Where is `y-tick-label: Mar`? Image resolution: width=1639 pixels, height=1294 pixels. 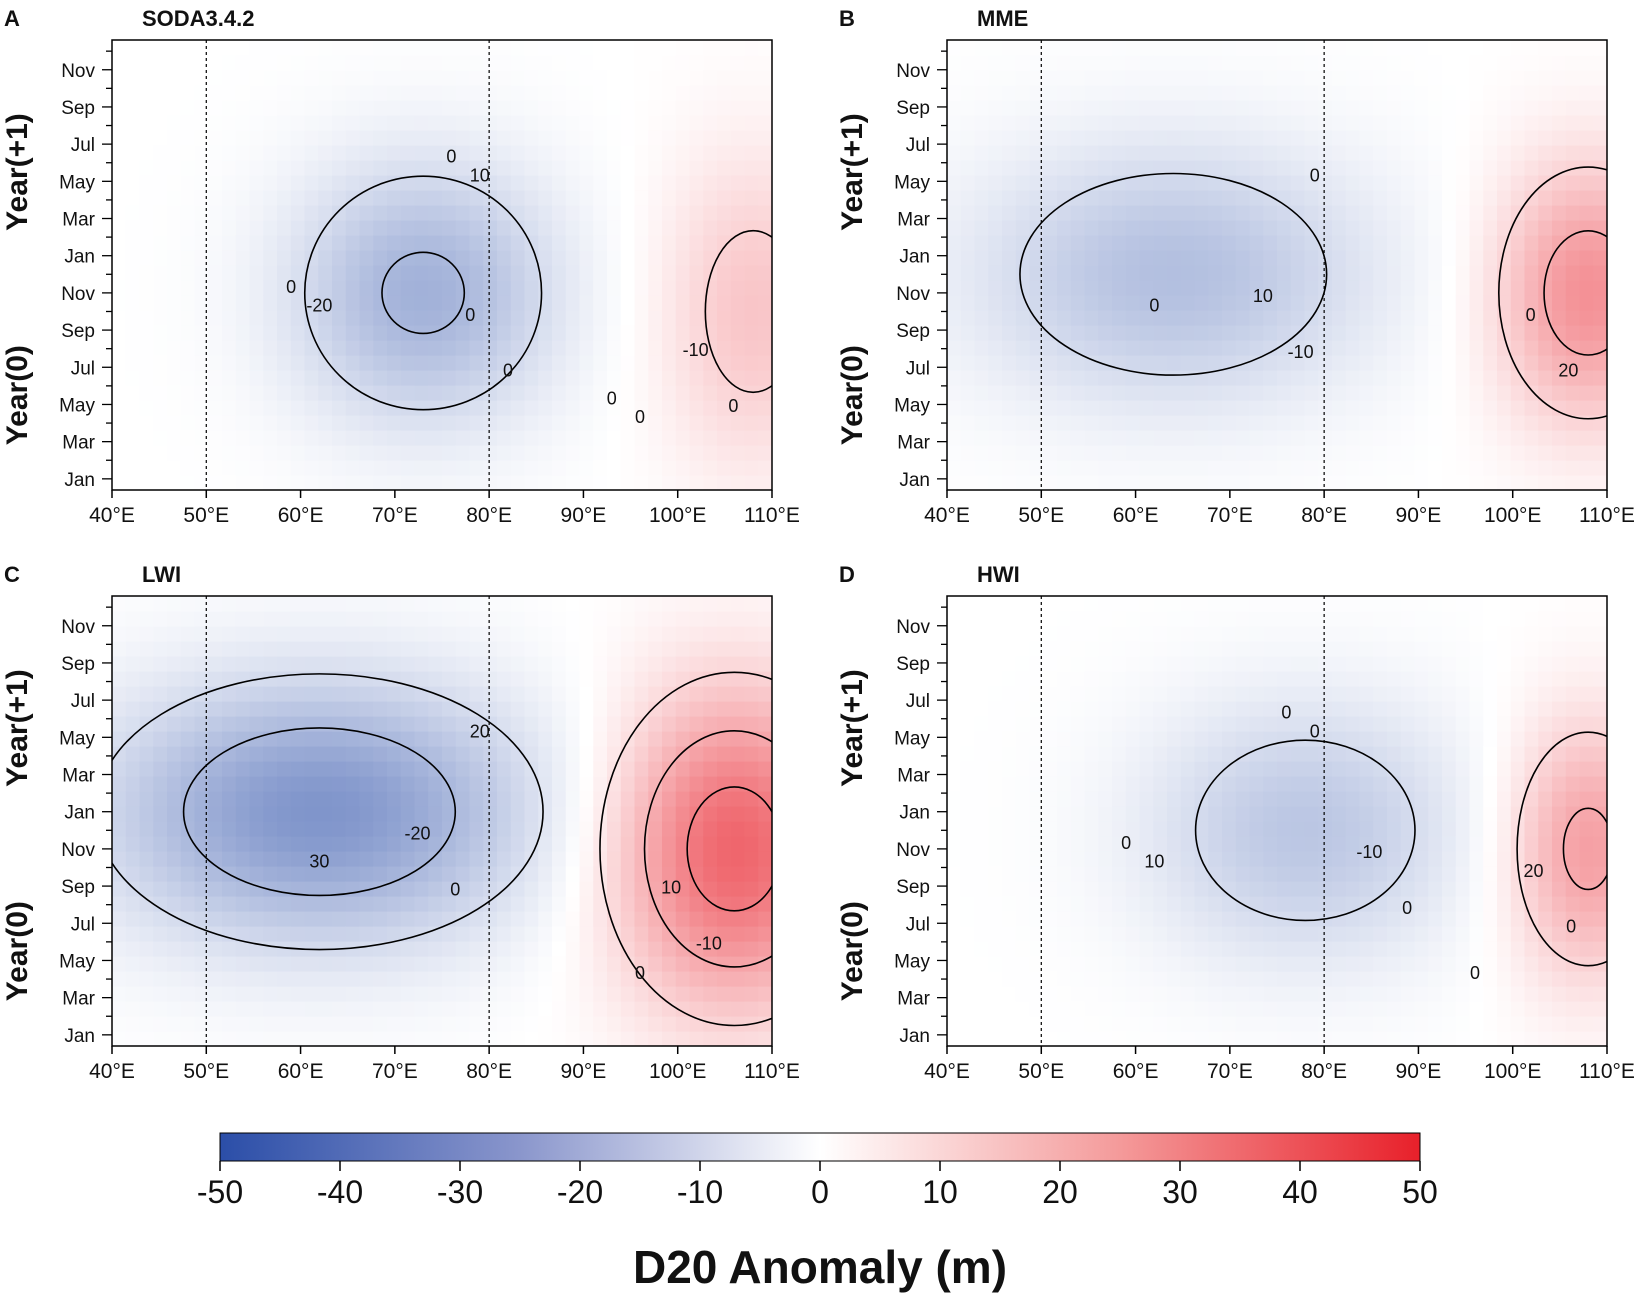 y-tick-label: Mar is located at coordinates (78, 443).